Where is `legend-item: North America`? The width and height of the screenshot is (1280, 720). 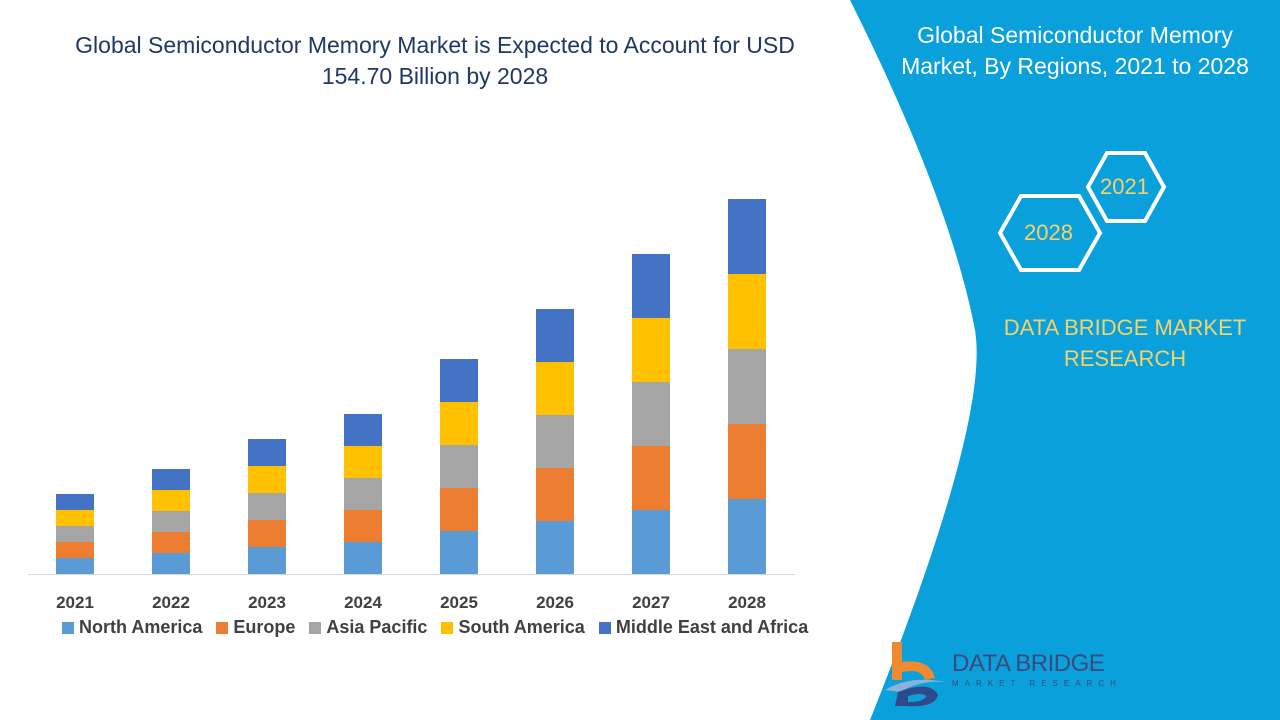 legend-item: North America is located at coordinates (132, 627).